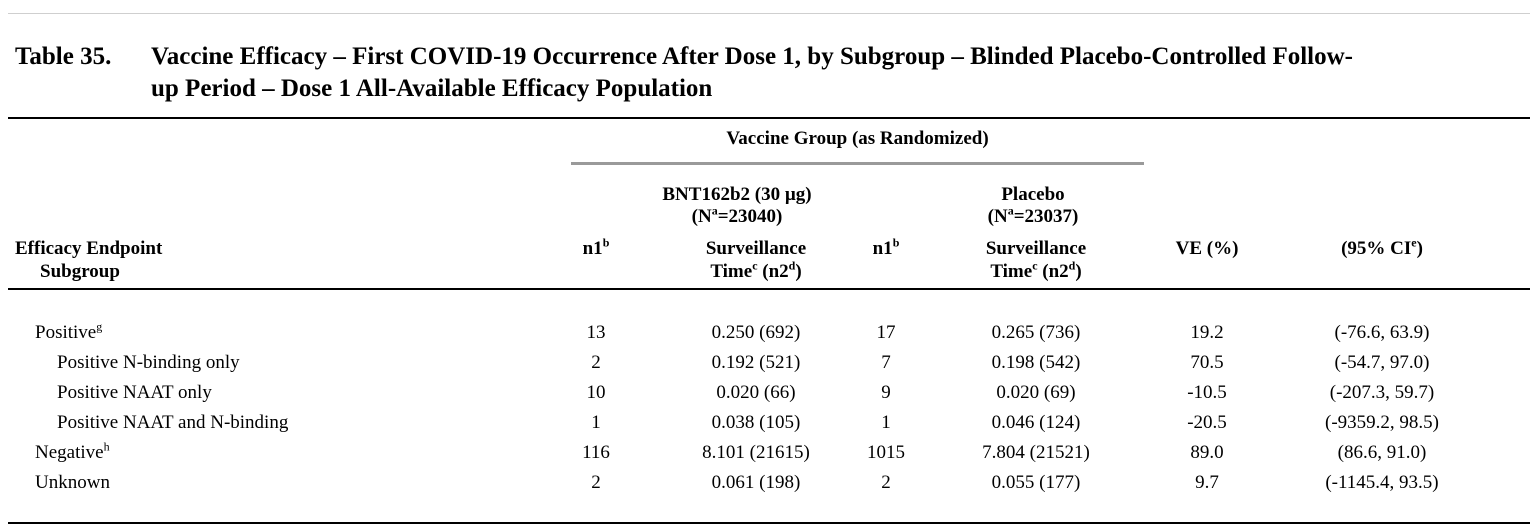 The height and width of the screenshot is (531, 1538). Describe the element at coordinates (756, 248) in the screenshot. I see `surv-vaccine-header-line1: Surveillance` at that location.